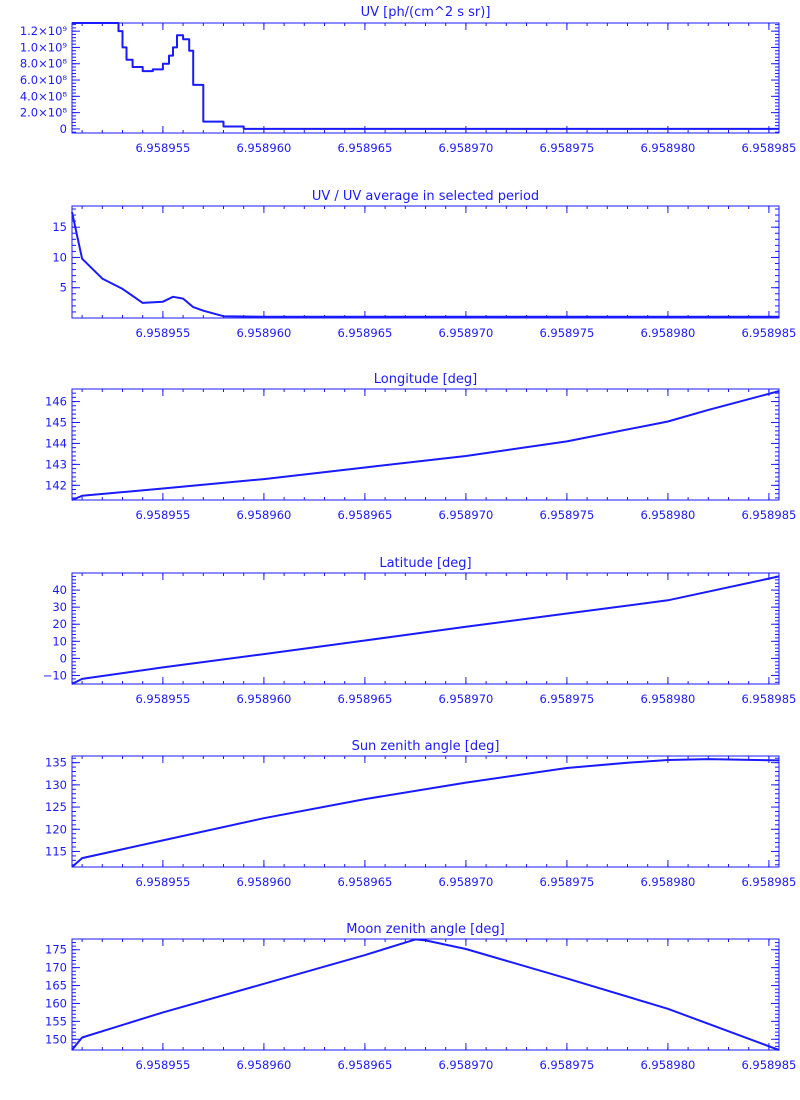  Describe the element at coordinates (63, 288) in the screenshot. I see `y-tick-label: 5` at that location.